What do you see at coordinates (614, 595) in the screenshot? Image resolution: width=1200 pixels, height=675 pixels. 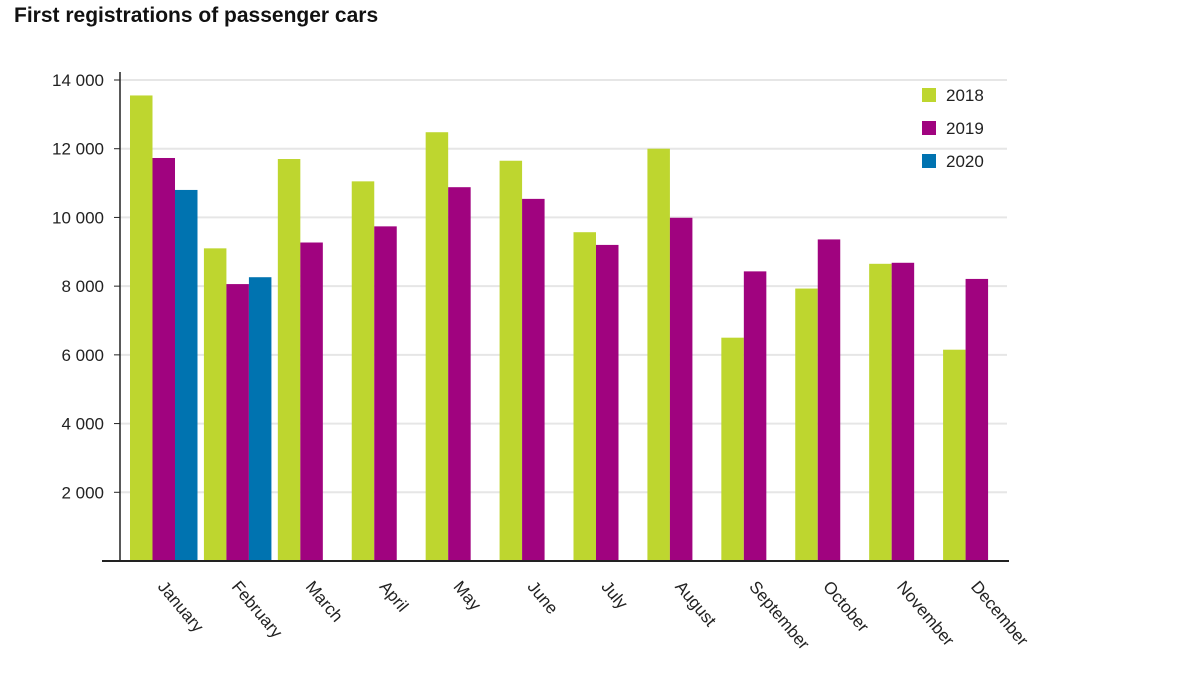 I see `x-tick-label-july: July` at bounding box center [614, 595].